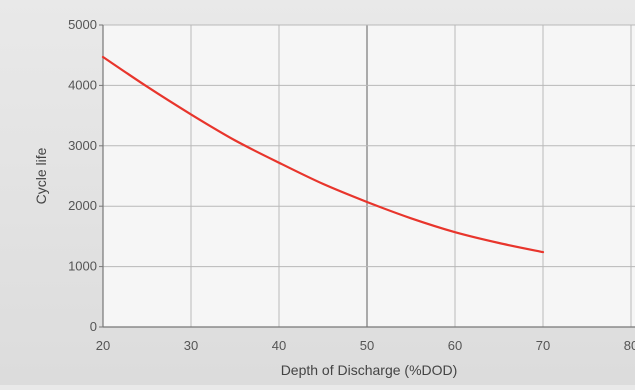 This screenshot has width=635, height=390. Describe the element at coordinates (367, 345) in the screenshot. I see `x-tick-label: 50` at that location.